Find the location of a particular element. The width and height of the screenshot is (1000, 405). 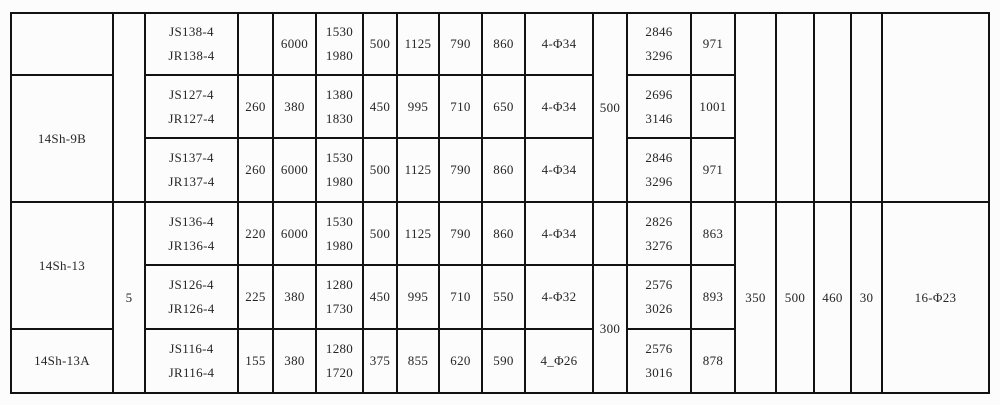

dim-d-cell: 550 is located at coordinates (503, 297).